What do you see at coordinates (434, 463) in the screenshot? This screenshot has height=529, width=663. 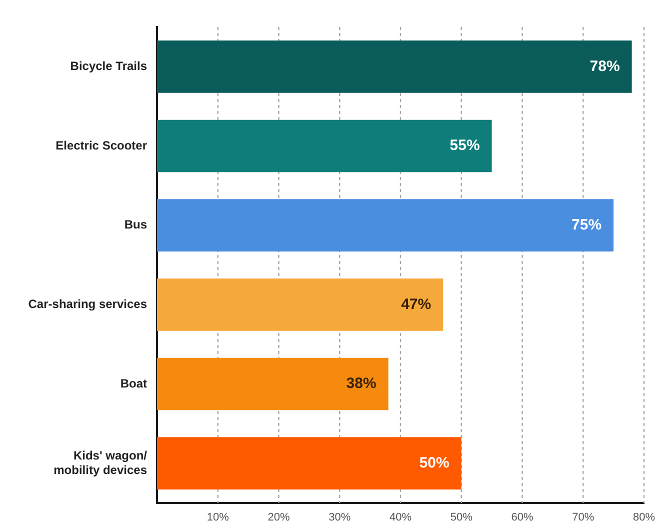 I see `data-label: 50%` at bounding box center [434, 463].